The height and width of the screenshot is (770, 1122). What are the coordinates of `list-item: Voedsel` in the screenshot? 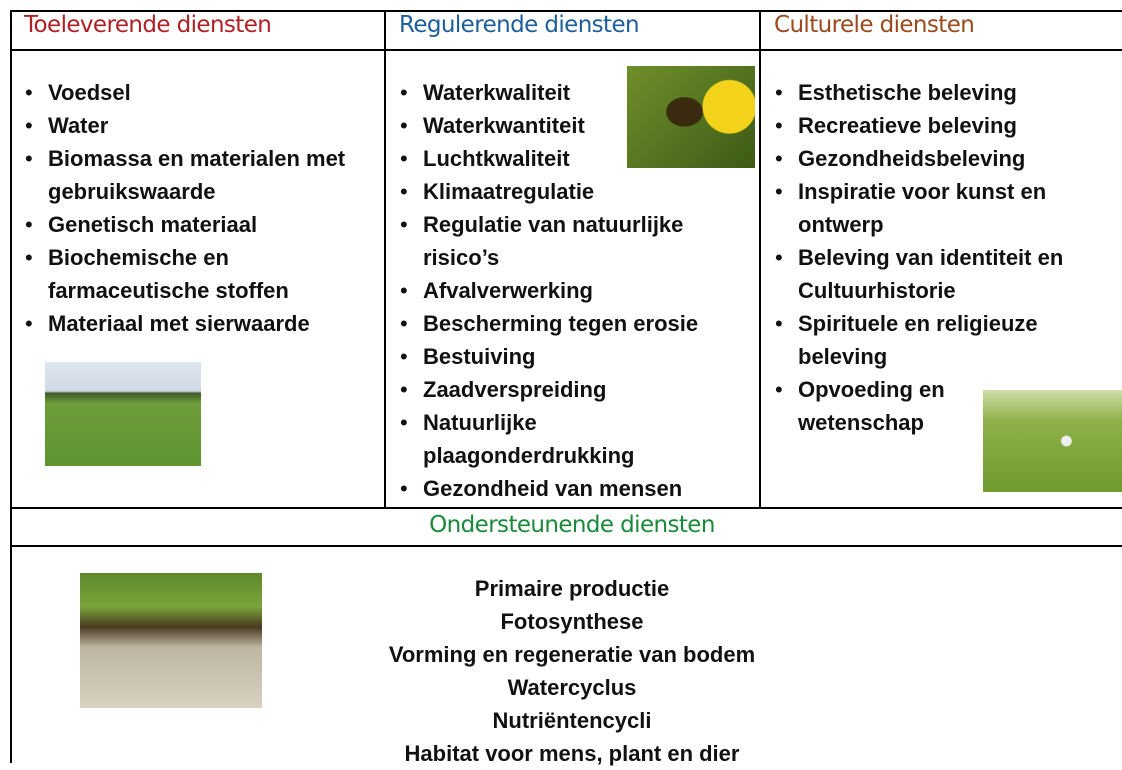 It's located at (188, 92).